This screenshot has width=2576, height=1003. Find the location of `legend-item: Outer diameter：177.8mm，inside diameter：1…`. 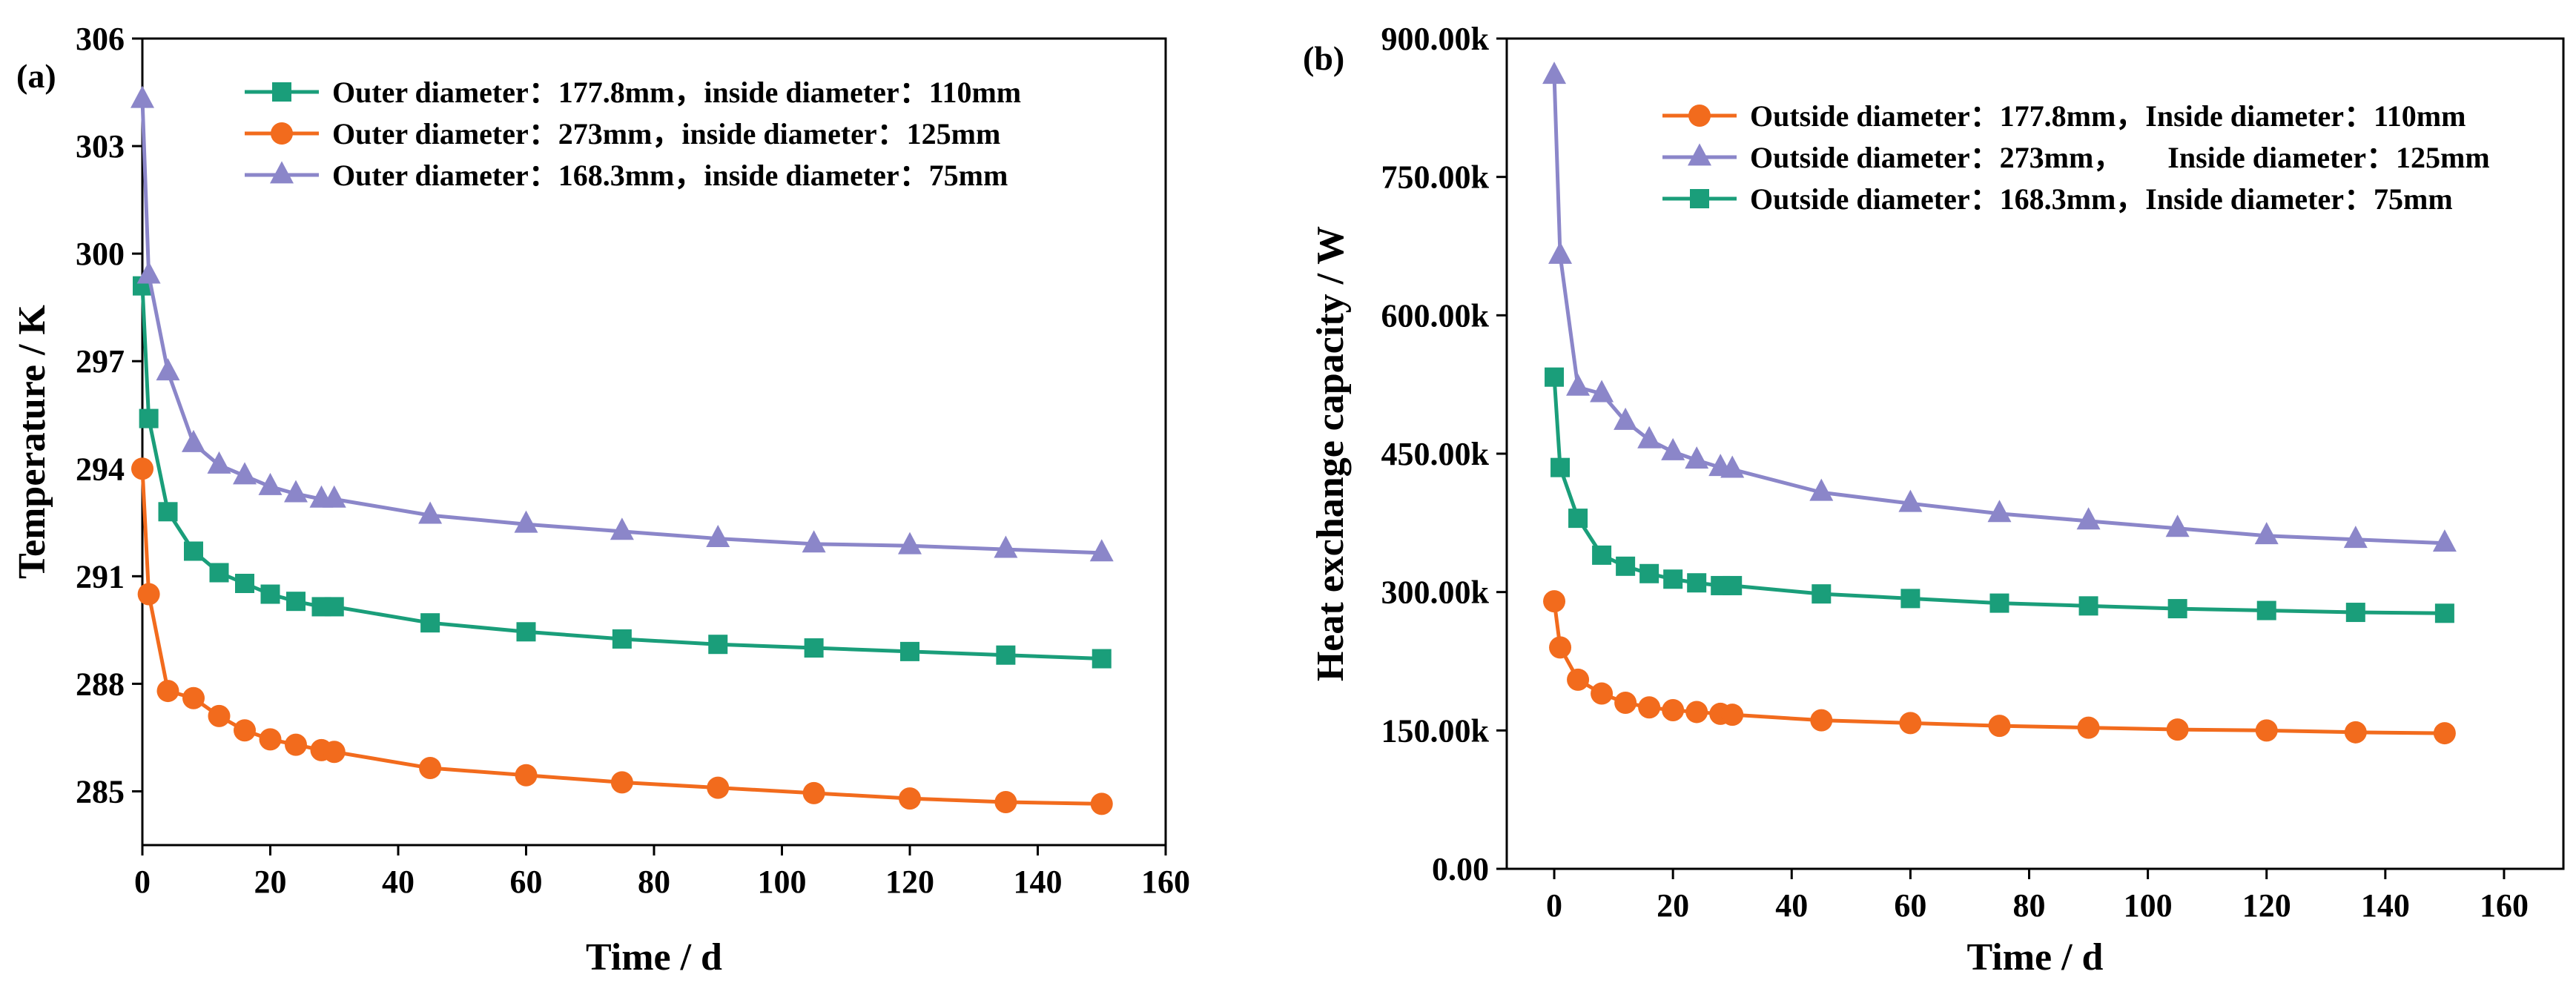

legend-item: Outer diameter：177.8mm，inside diameter：1… is located at coordinates (633, 92).